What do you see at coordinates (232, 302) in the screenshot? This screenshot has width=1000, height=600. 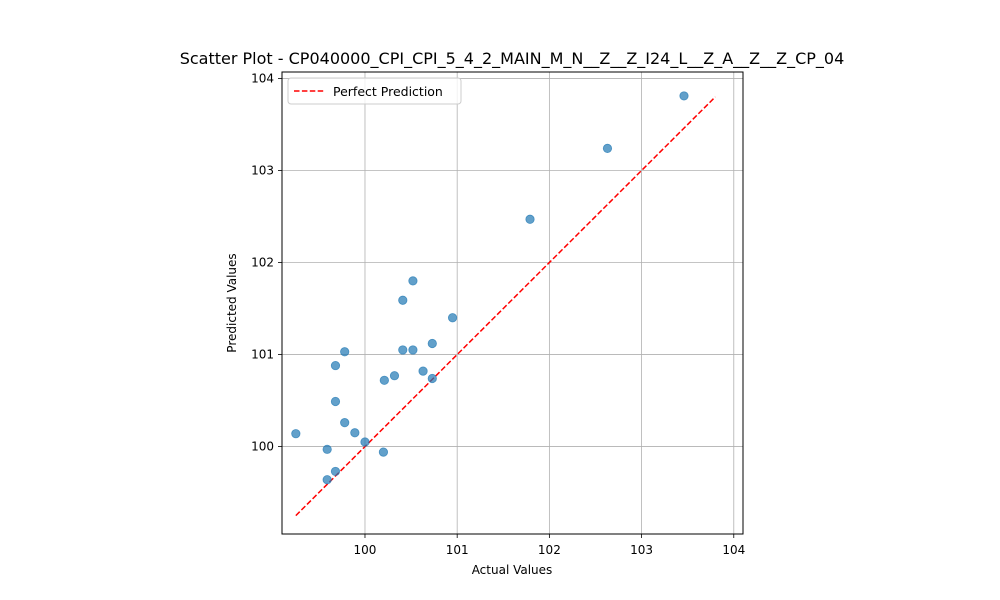 I see `y-axis-label: Predicted Values` at bounding box center [232, 302].